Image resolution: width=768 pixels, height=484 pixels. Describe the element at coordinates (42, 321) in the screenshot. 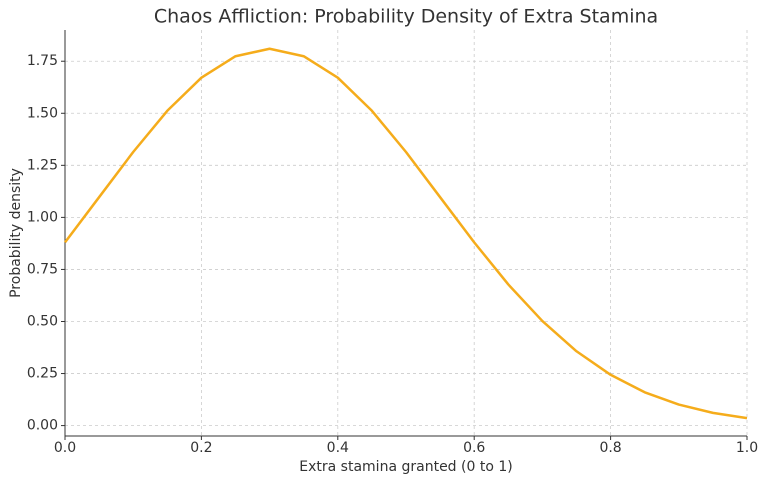

I see `y-tick-label: 0.50` at that location.